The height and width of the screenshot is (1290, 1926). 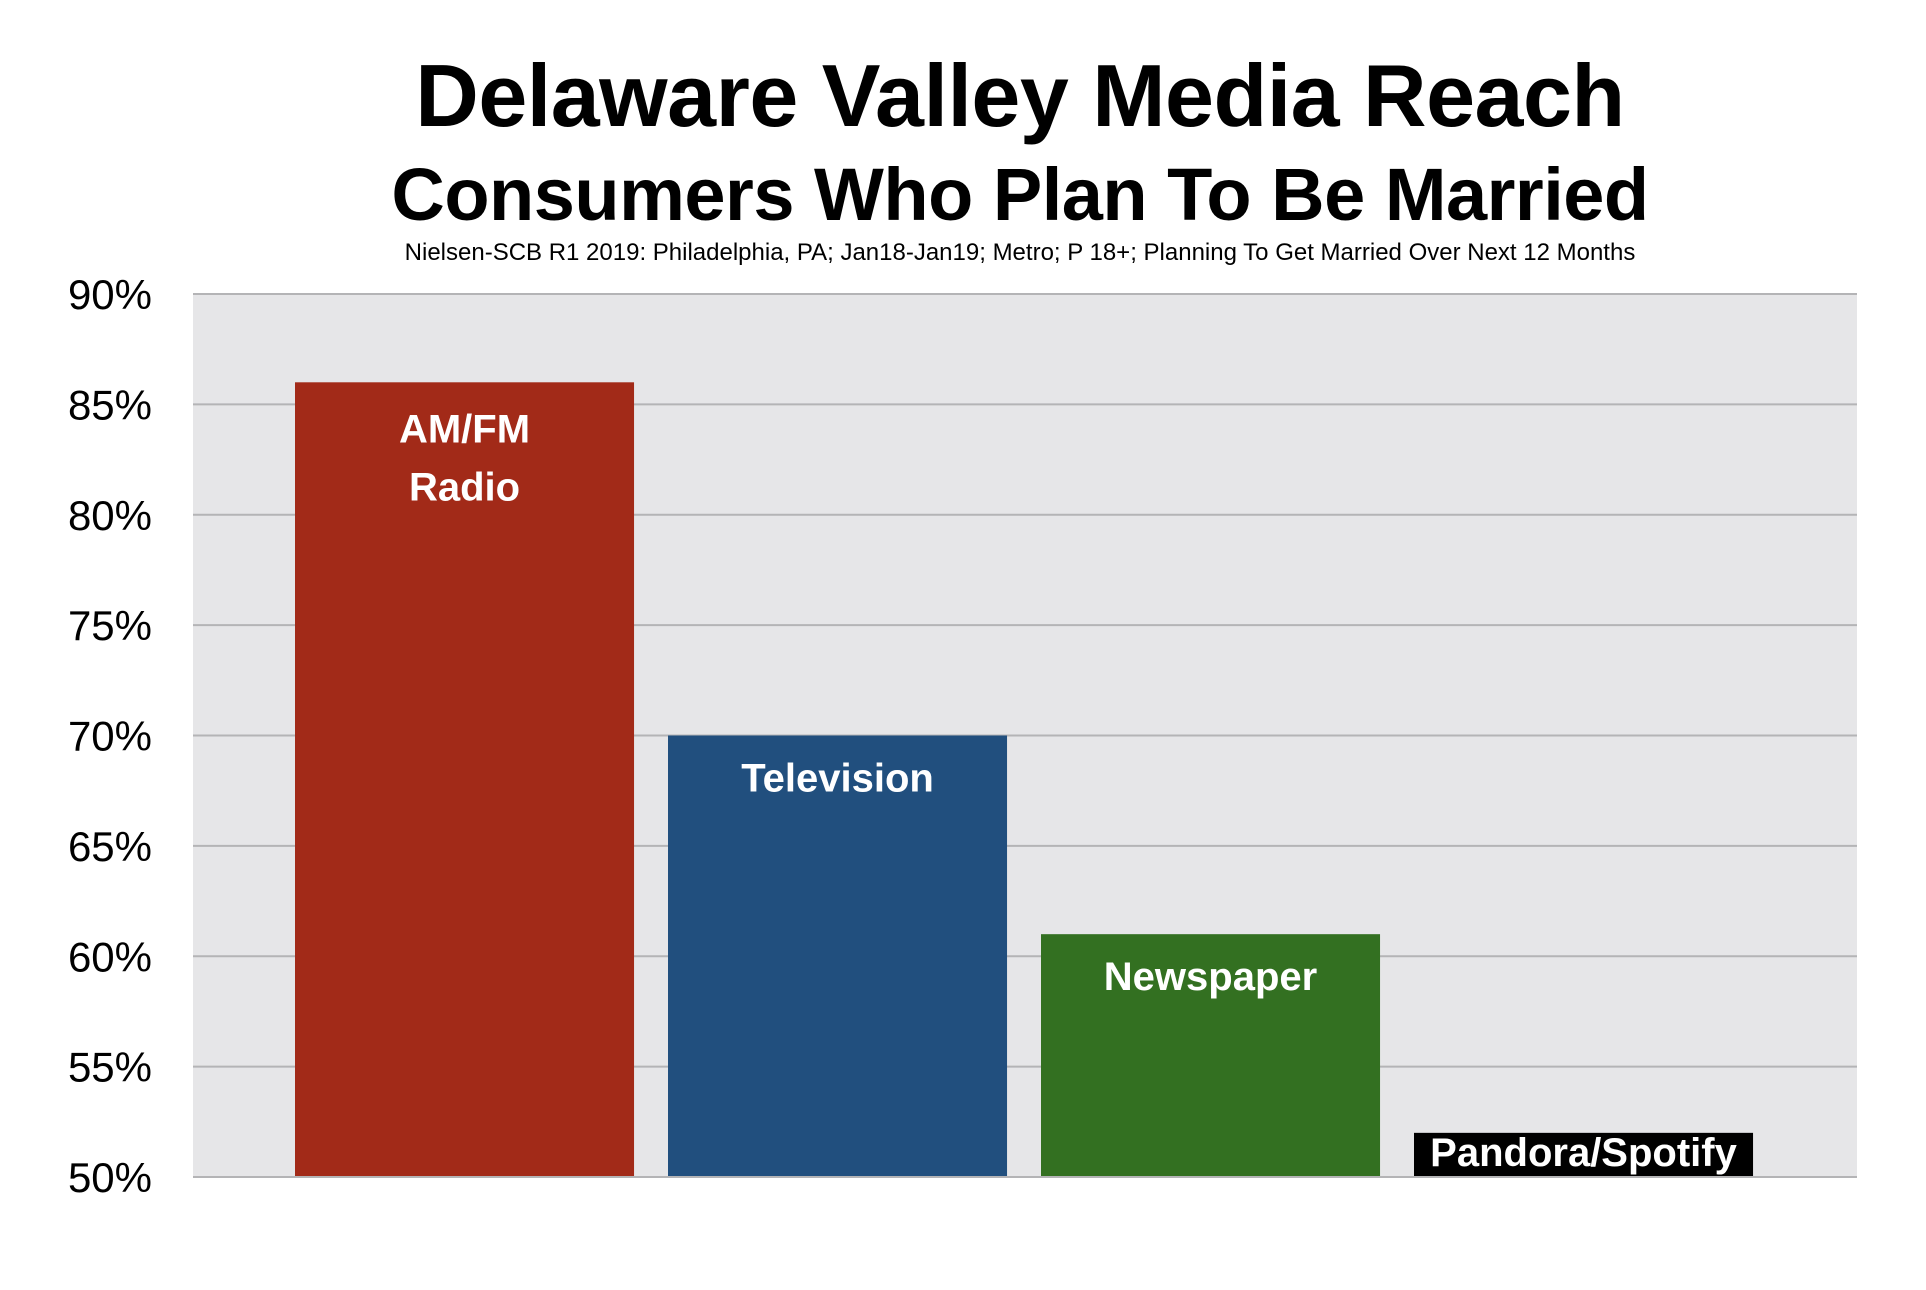 I want to click on y-tick-label: 80%, so click(x=110, y=515).